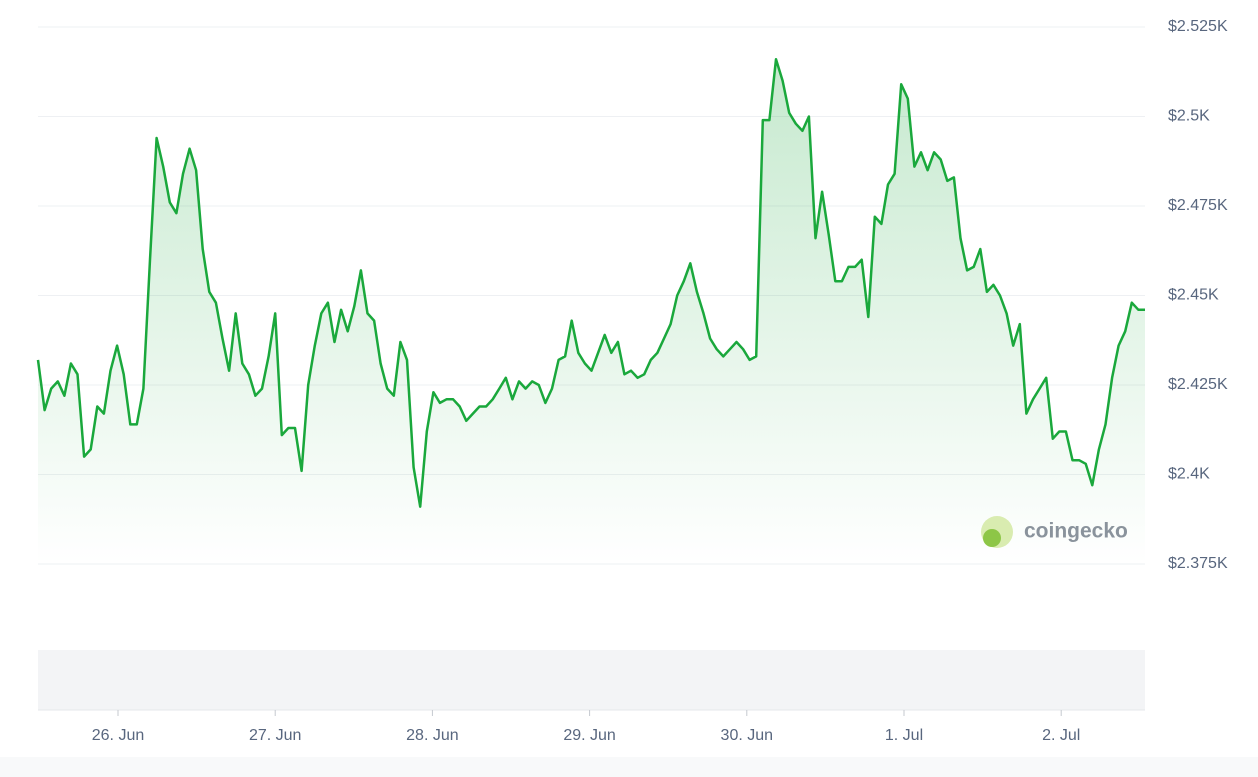 The height and width of the screenshot is (777, 1258). I want to click on y-tick-label: $2.475K, so click(1198, 205).